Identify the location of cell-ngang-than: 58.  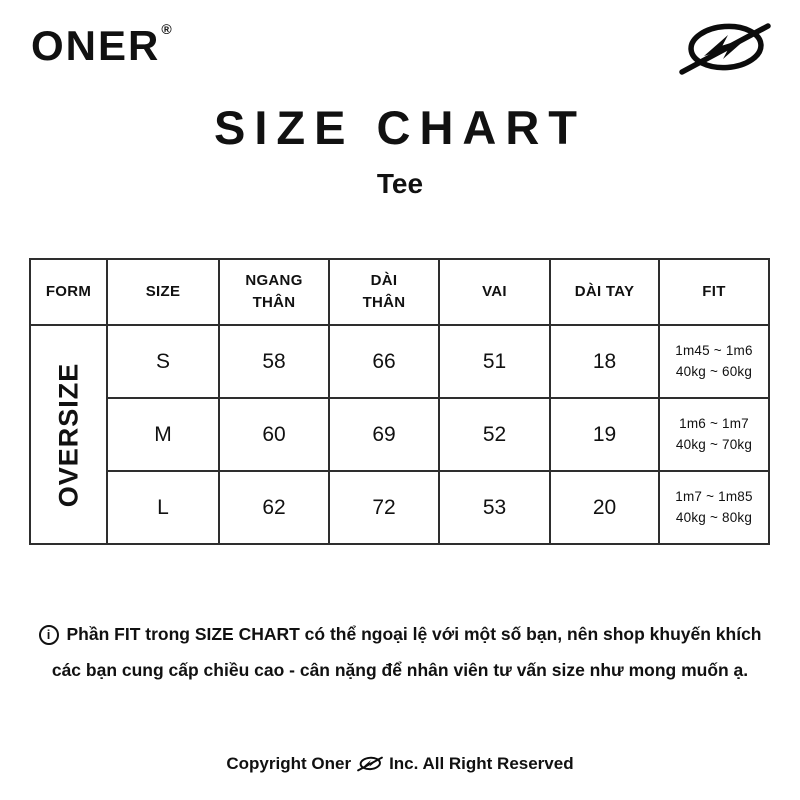
(274, 361).